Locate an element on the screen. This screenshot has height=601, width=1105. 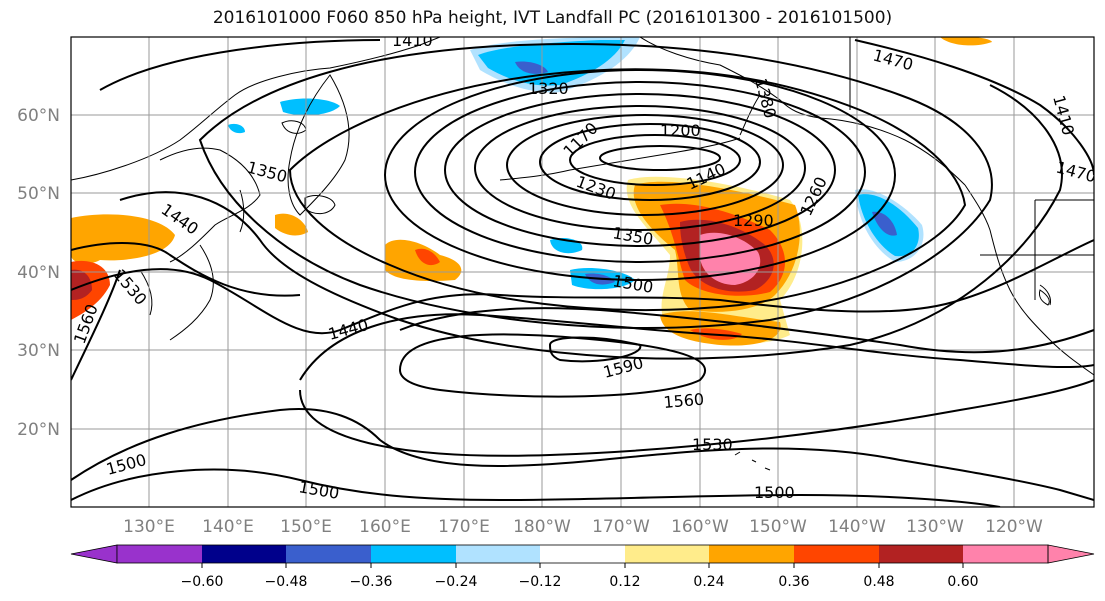
contour-label: 1320 is located at coordinates (548, 88).